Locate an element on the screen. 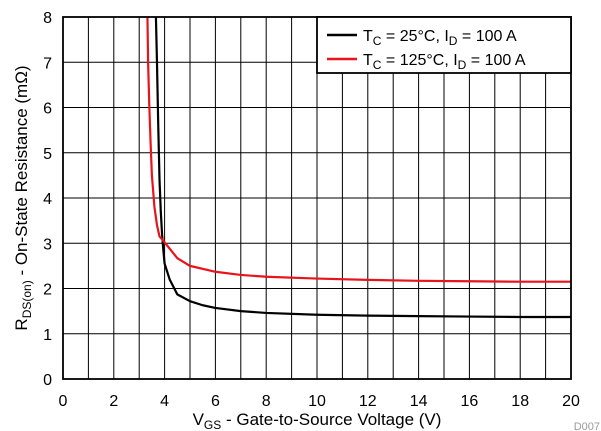 The height and width of the screenshot is (431, 601). x-tick-label: 0 is located at coordinates (63, 401).